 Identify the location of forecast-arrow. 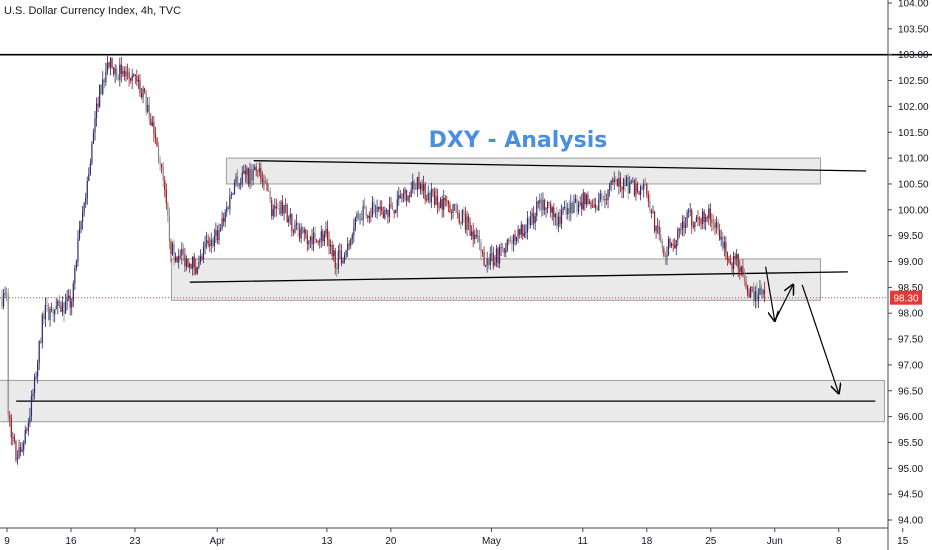
(783, 303).